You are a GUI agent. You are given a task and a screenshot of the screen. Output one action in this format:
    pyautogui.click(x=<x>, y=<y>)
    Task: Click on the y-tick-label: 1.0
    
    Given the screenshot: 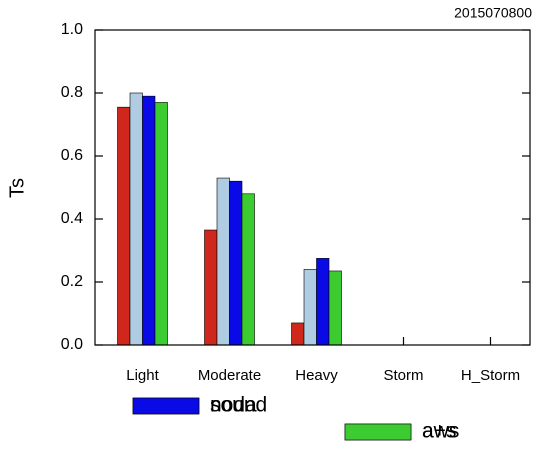 What is the action you would take?
    pyautogui.click(x=72, y=29)
    